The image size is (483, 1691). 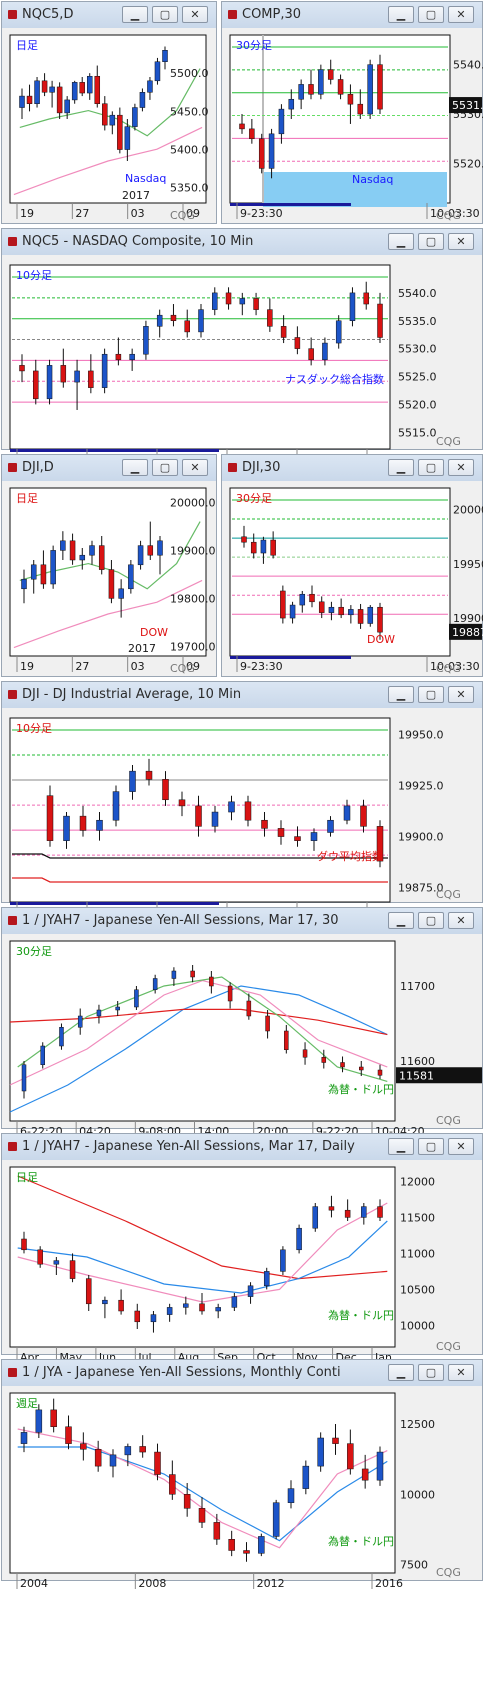 What do you see at coordinates (109, 468) in the screenshot?
I see `title-bar: DJI,D ▁ ▢ ✕` at bounding box center [109, 468].